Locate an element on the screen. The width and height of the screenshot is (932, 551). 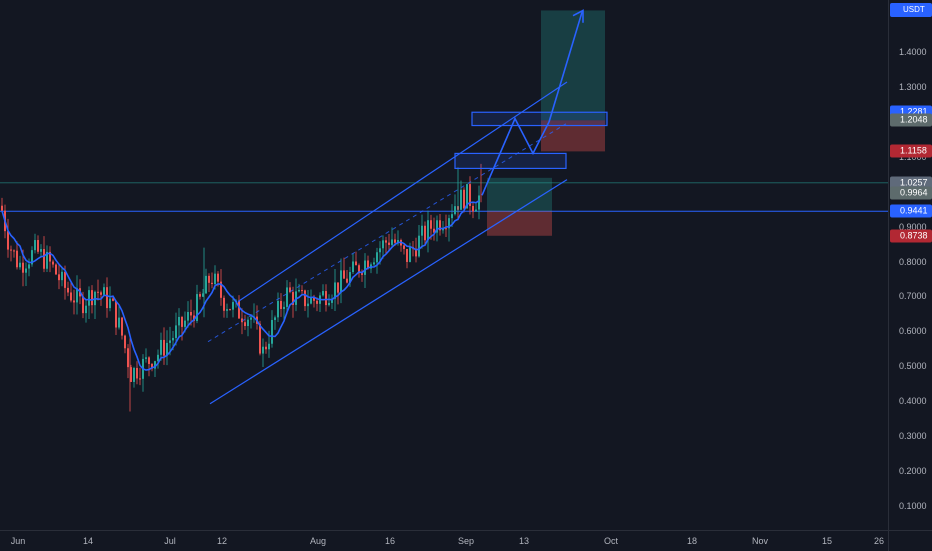
price-tag: 1.2048 is located at coordinates (911, 120).